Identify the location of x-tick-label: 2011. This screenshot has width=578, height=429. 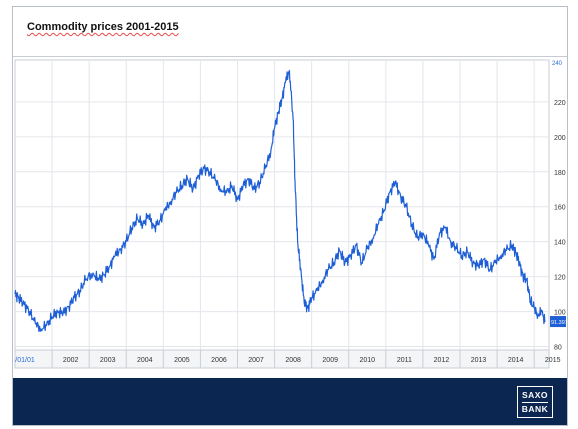
(404, 360).